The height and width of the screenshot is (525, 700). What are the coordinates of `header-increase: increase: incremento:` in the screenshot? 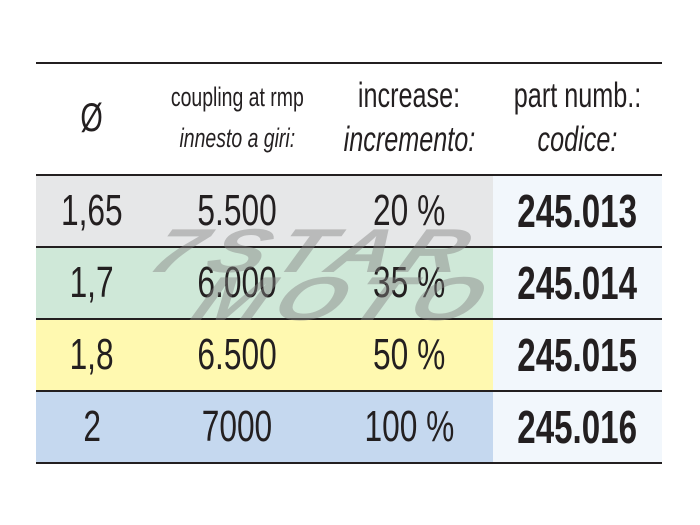 It's located at (409, 117).